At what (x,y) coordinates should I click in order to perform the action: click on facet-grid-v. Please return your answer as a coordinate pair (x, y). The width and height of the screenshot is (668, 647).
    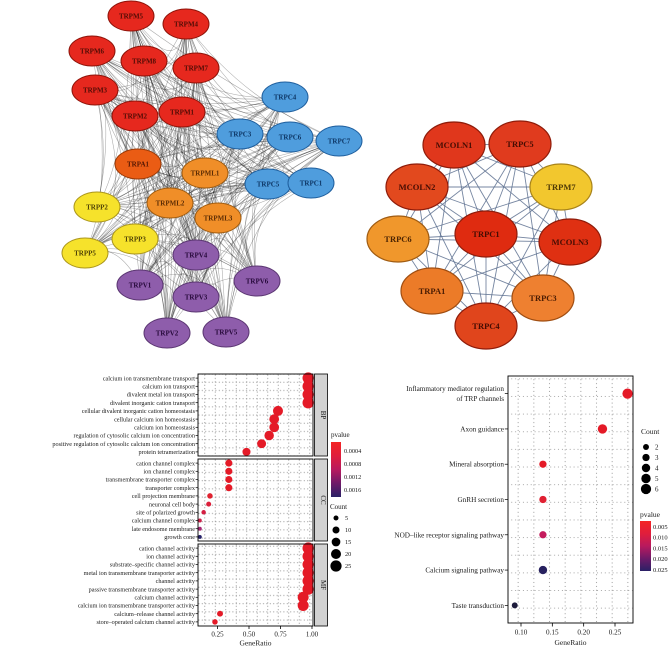
    Looking at the image, I should click on (255, 415).